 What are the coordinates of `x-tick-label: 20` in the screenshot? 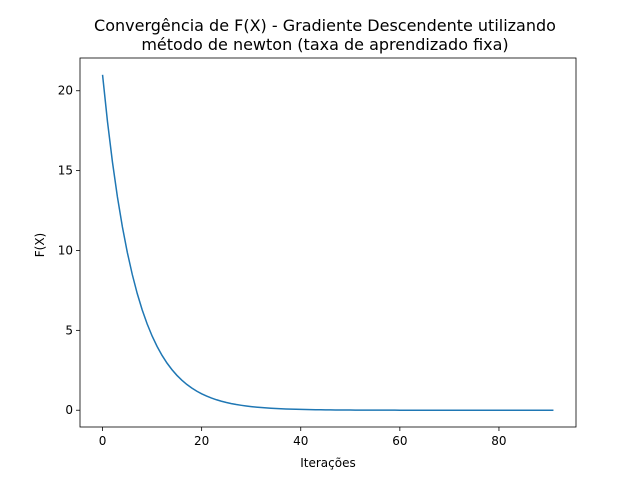 It's located at (201, 441).